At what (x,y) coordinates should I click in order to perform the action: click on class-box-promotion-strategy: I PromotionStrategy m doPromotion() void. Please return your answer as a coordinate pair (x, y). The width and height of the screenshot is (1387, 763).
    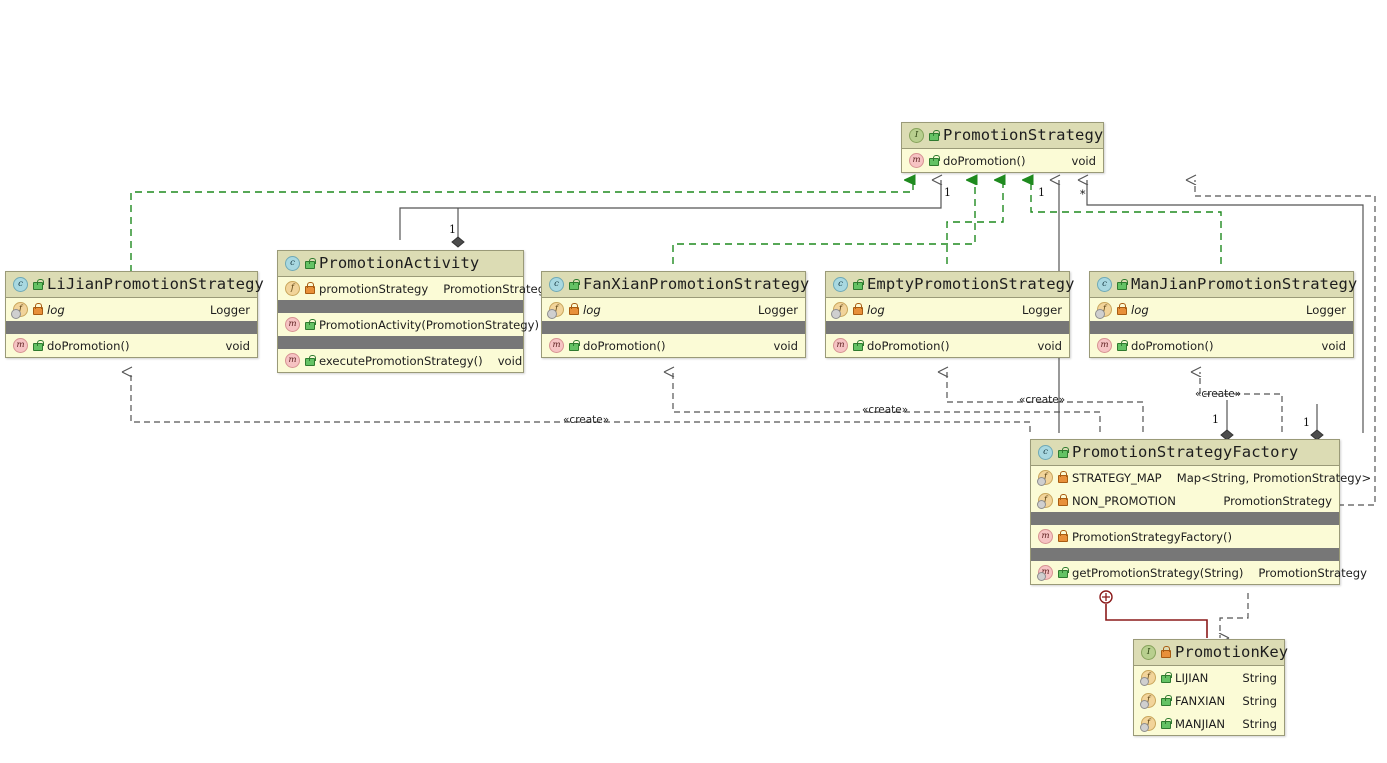
    Looking at the image, I should click on (1002, 147).